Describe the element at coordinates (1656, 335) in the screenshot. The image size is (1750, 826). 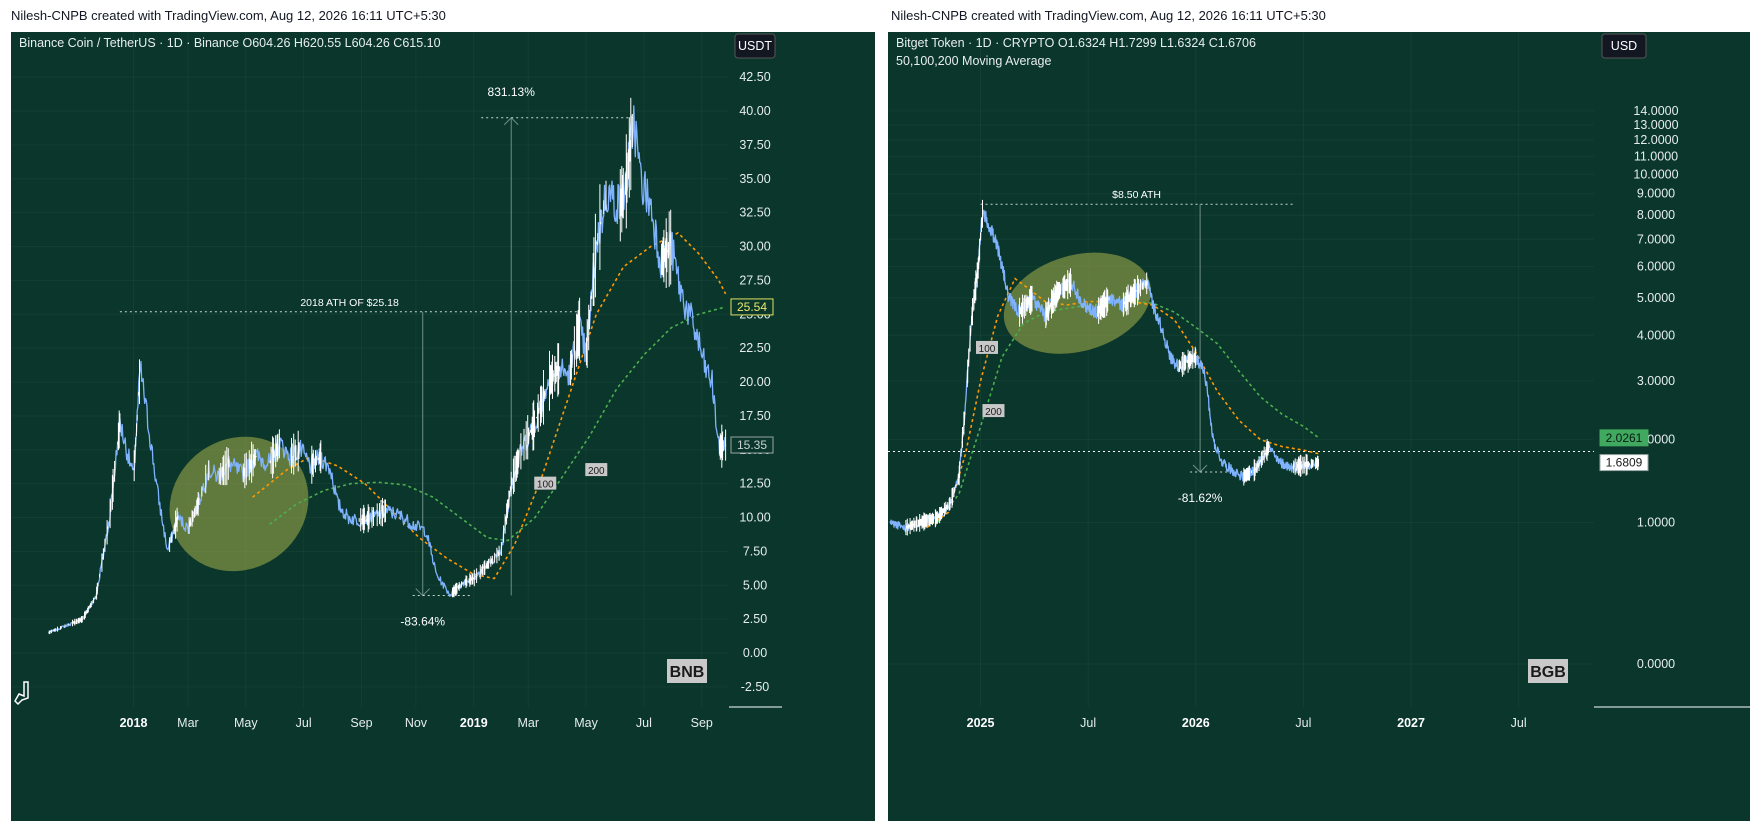
I see `y-tick-label: 4.0000` at that location.